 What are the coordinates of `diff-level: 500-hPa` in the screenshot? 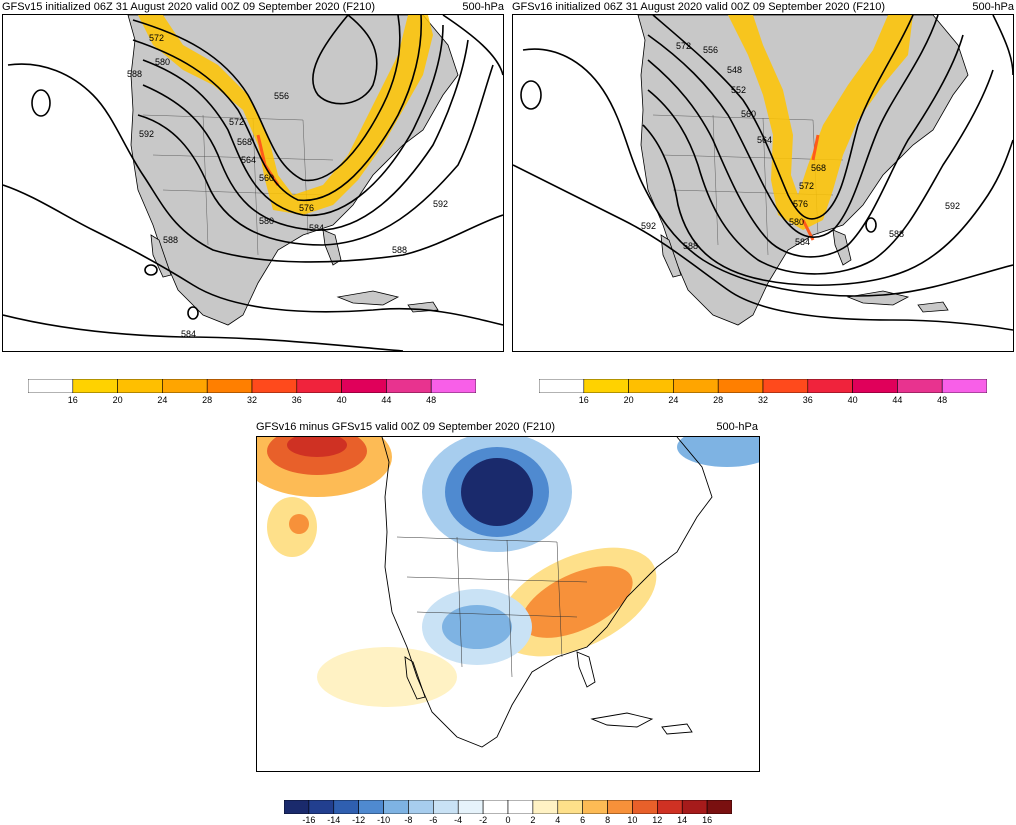 It's located at (737, 427).